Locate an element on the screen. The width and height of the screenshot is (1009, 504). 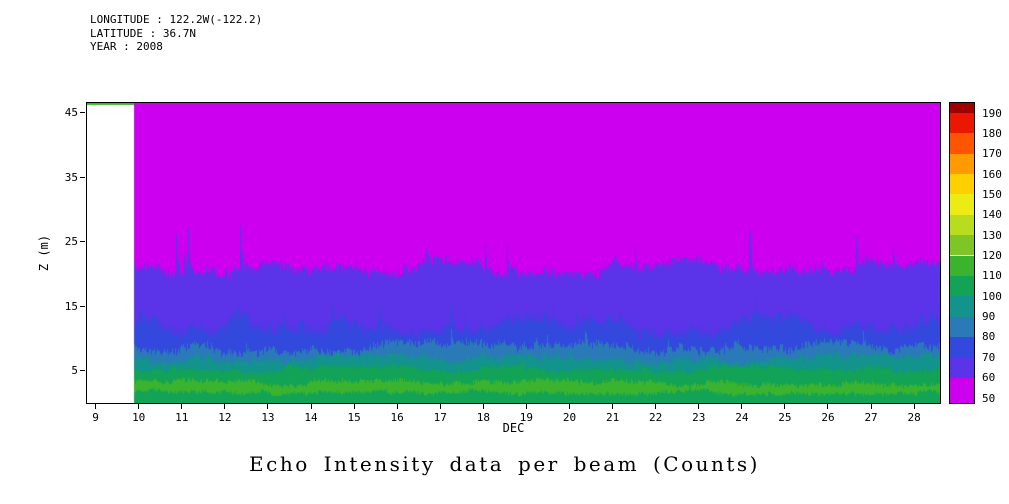
x-axis-tick-label: 21 is located at coordinates (612, 417).